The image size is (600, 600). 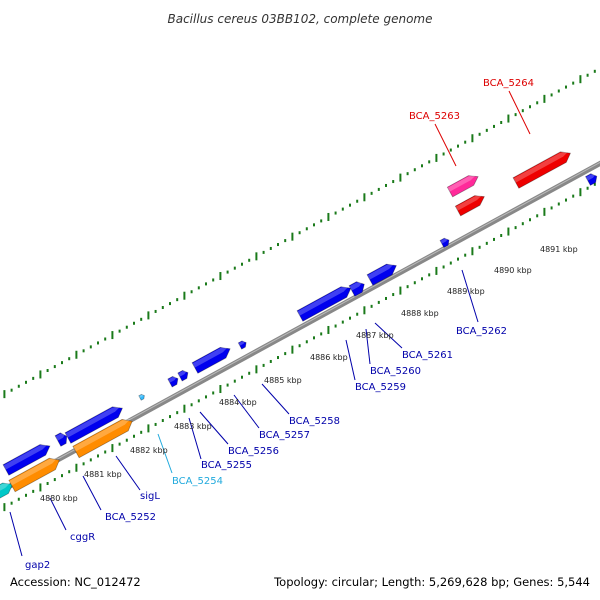 What do you see at coordinates (434, 116) in the screenshot?
I see `gene-label: BCA_5263` at bounding box center [434, 116].